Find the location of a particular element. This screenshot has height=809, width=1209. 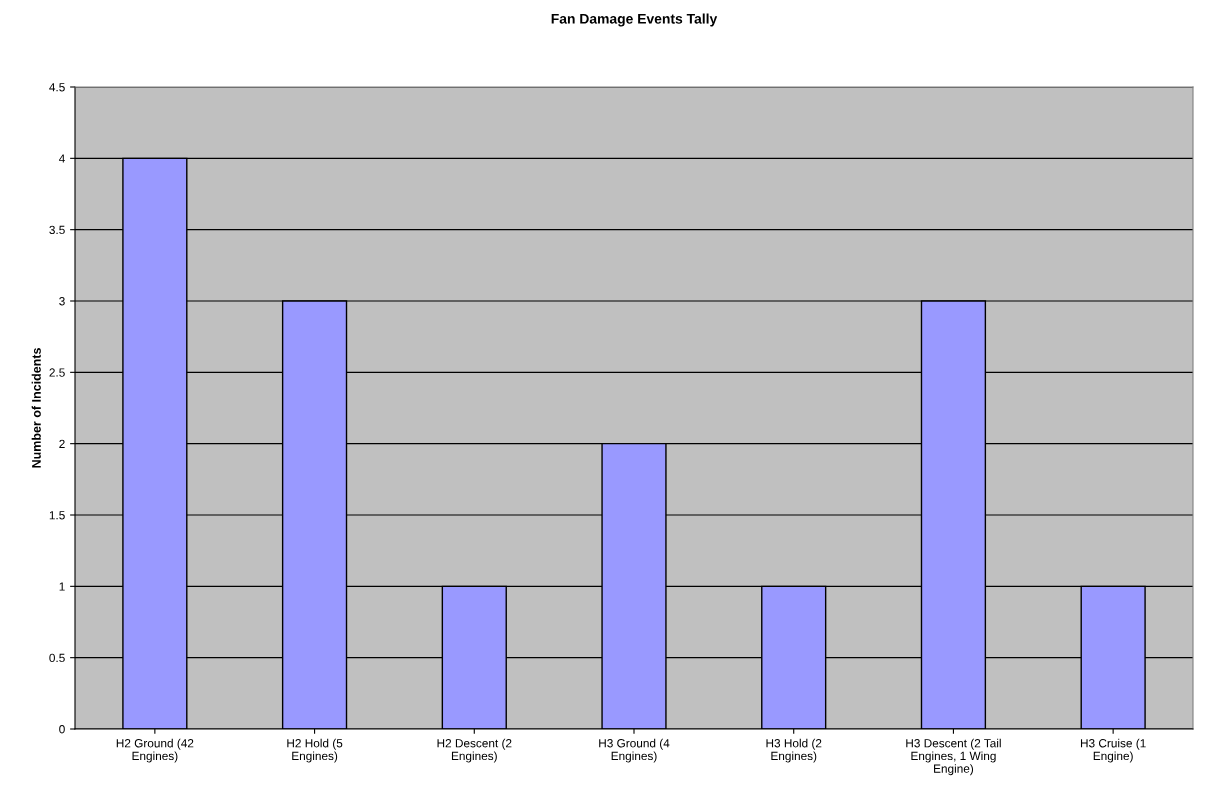

y-tick-label: 0 is located at coordinates (62, 729).